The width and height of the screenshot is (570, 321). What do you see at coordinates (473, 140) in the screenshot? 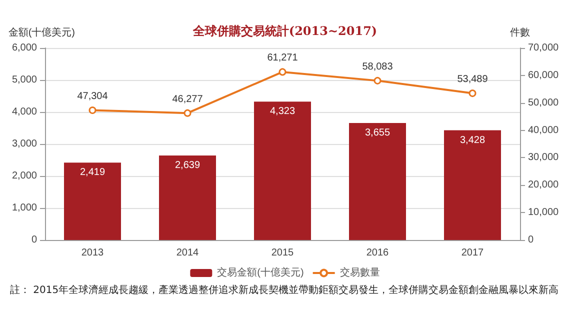
I see `data-label: 3,428` at bounding box center [473, 140].